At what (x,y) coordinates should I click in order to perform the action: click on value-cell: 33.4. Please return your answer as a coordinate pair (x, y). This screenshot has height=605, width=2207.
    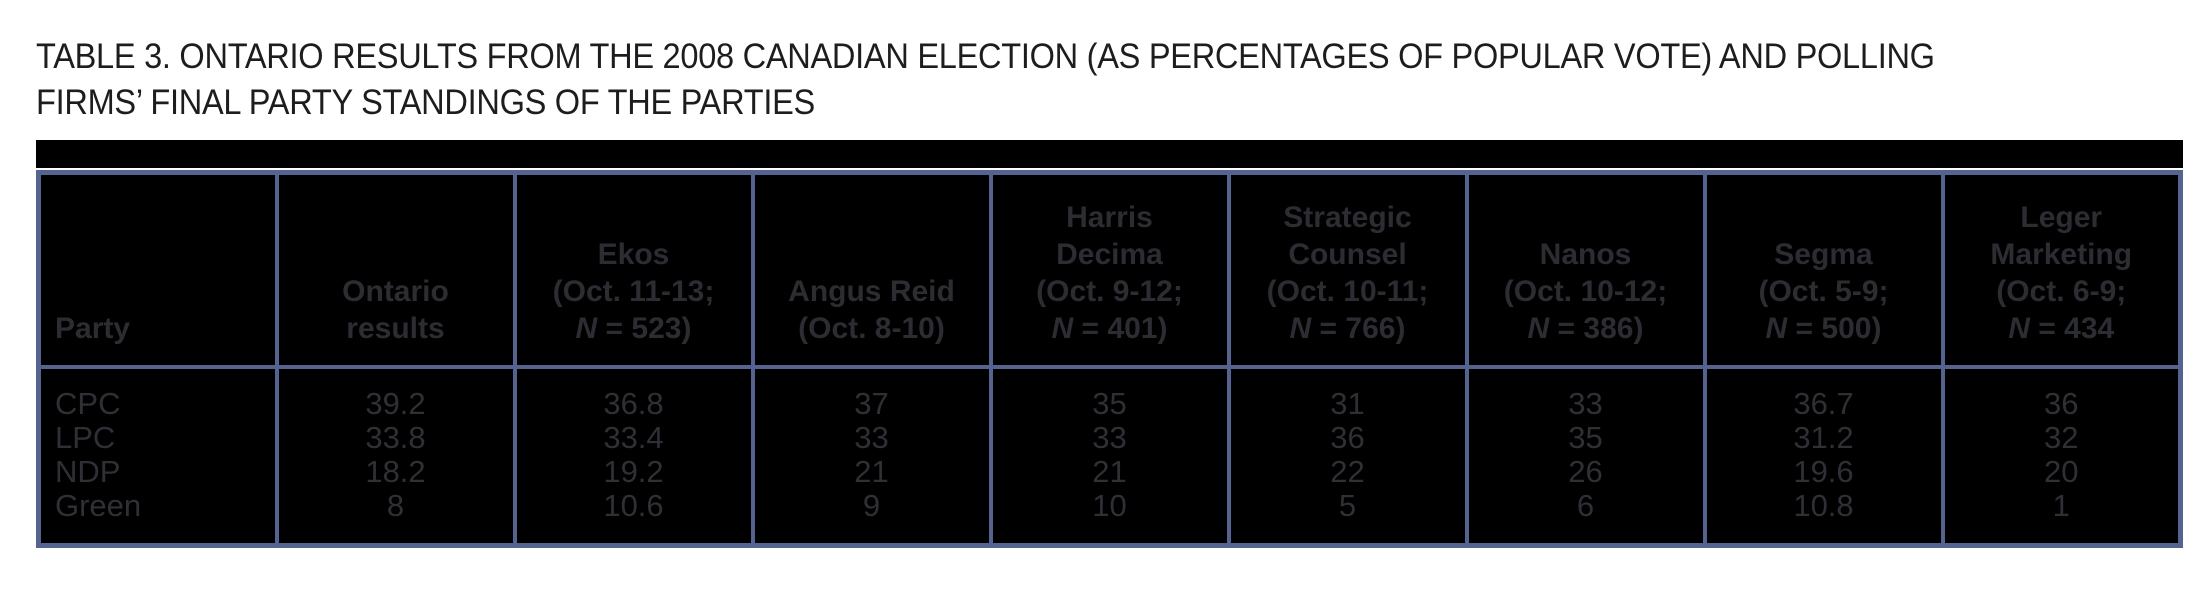
    Looking at the image, I should click on (633, 438).